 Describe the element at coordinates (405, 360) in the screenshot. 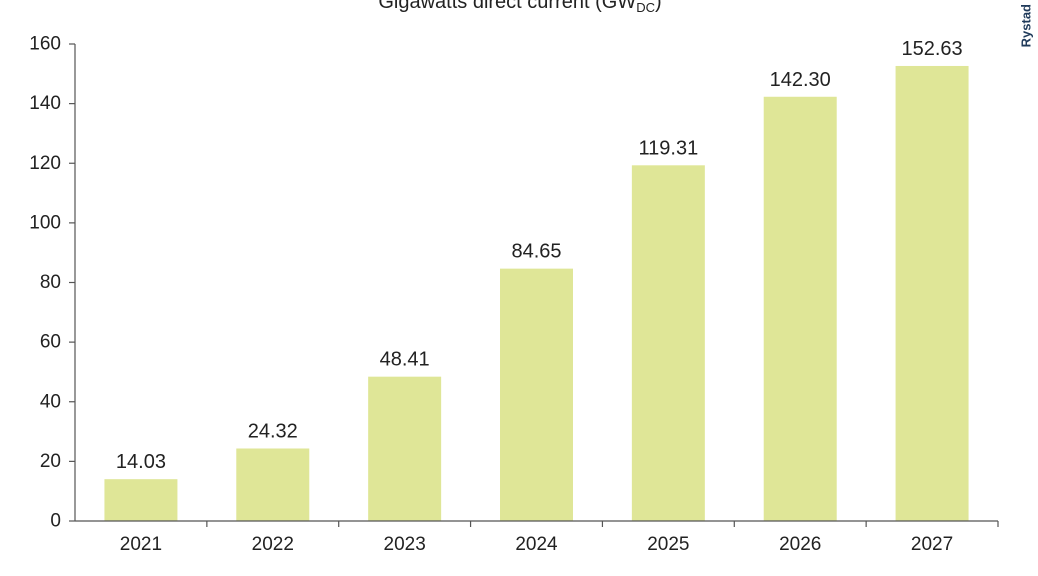

I see `data-label-2023: 48.41` at that location.